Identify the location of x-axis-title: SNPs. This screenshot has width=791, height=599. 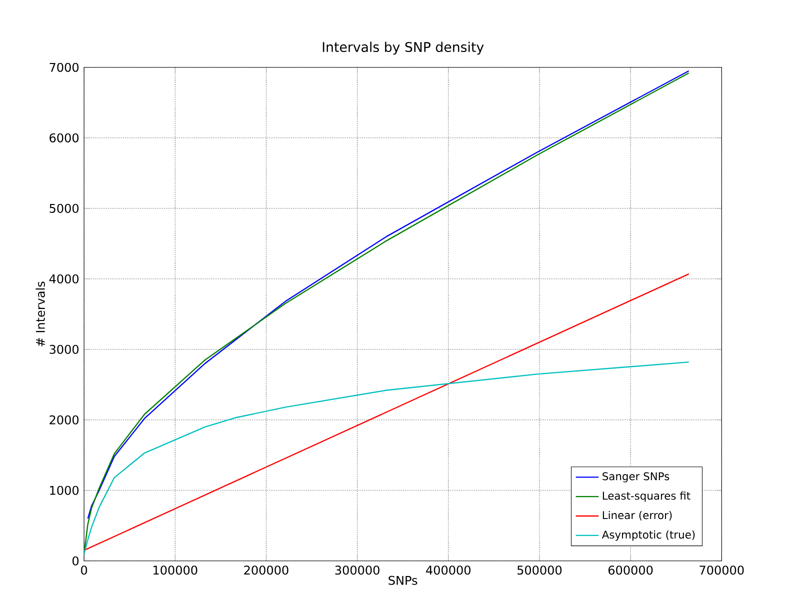
(403, 580).